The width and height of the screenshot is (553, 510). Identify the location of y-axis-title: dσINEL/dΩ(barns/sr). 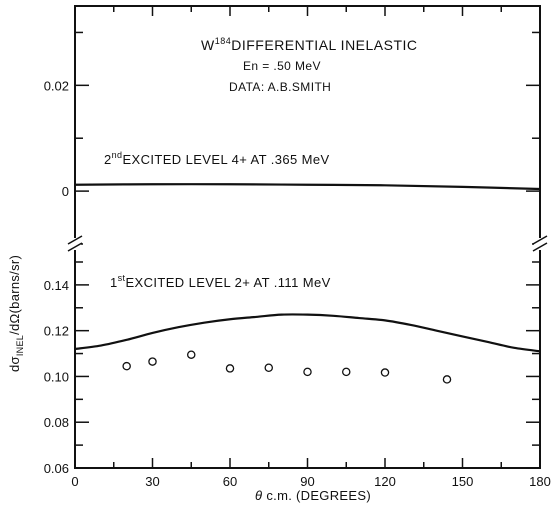
(16, 313).